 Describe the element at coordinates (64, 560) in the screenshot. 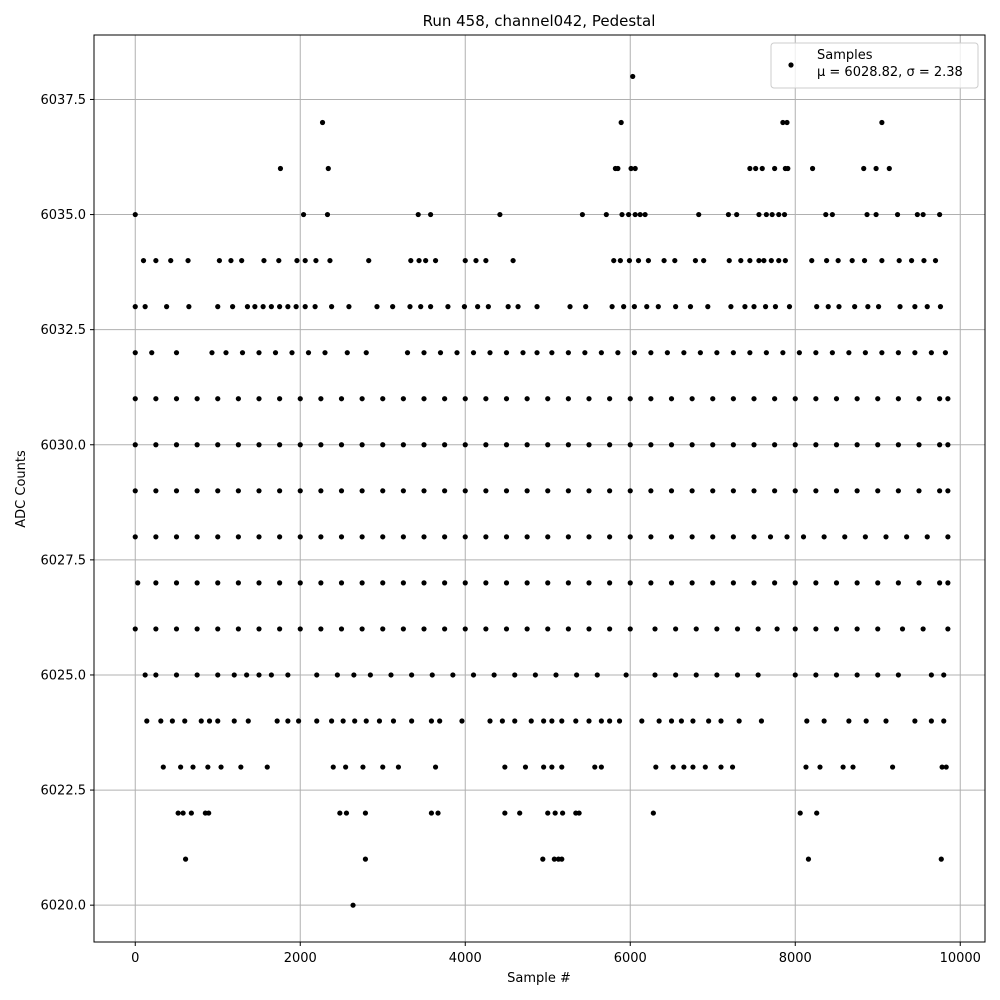

I see `y-tick-label: 6027.5` at that location.